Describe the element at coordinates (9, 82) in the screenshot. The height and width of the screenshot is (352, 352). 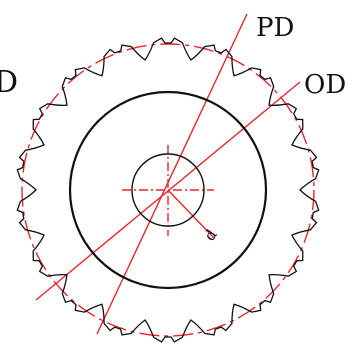
I see `left-fragment-label: D` at that location.